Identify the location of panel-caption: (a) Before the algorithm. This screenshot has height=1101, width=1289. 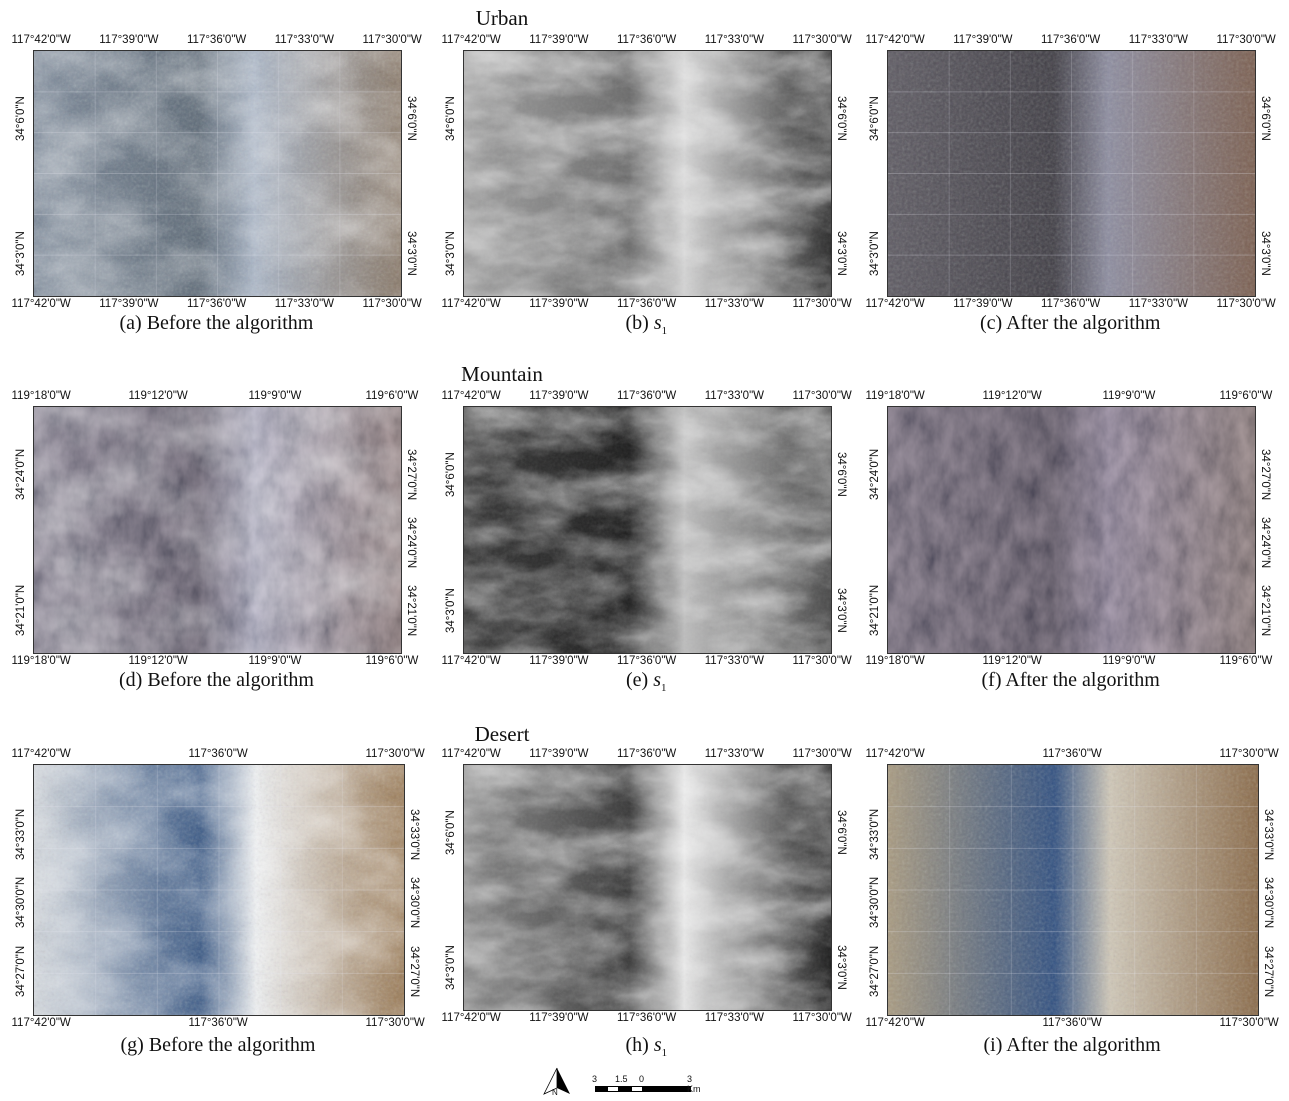
(216, 323).